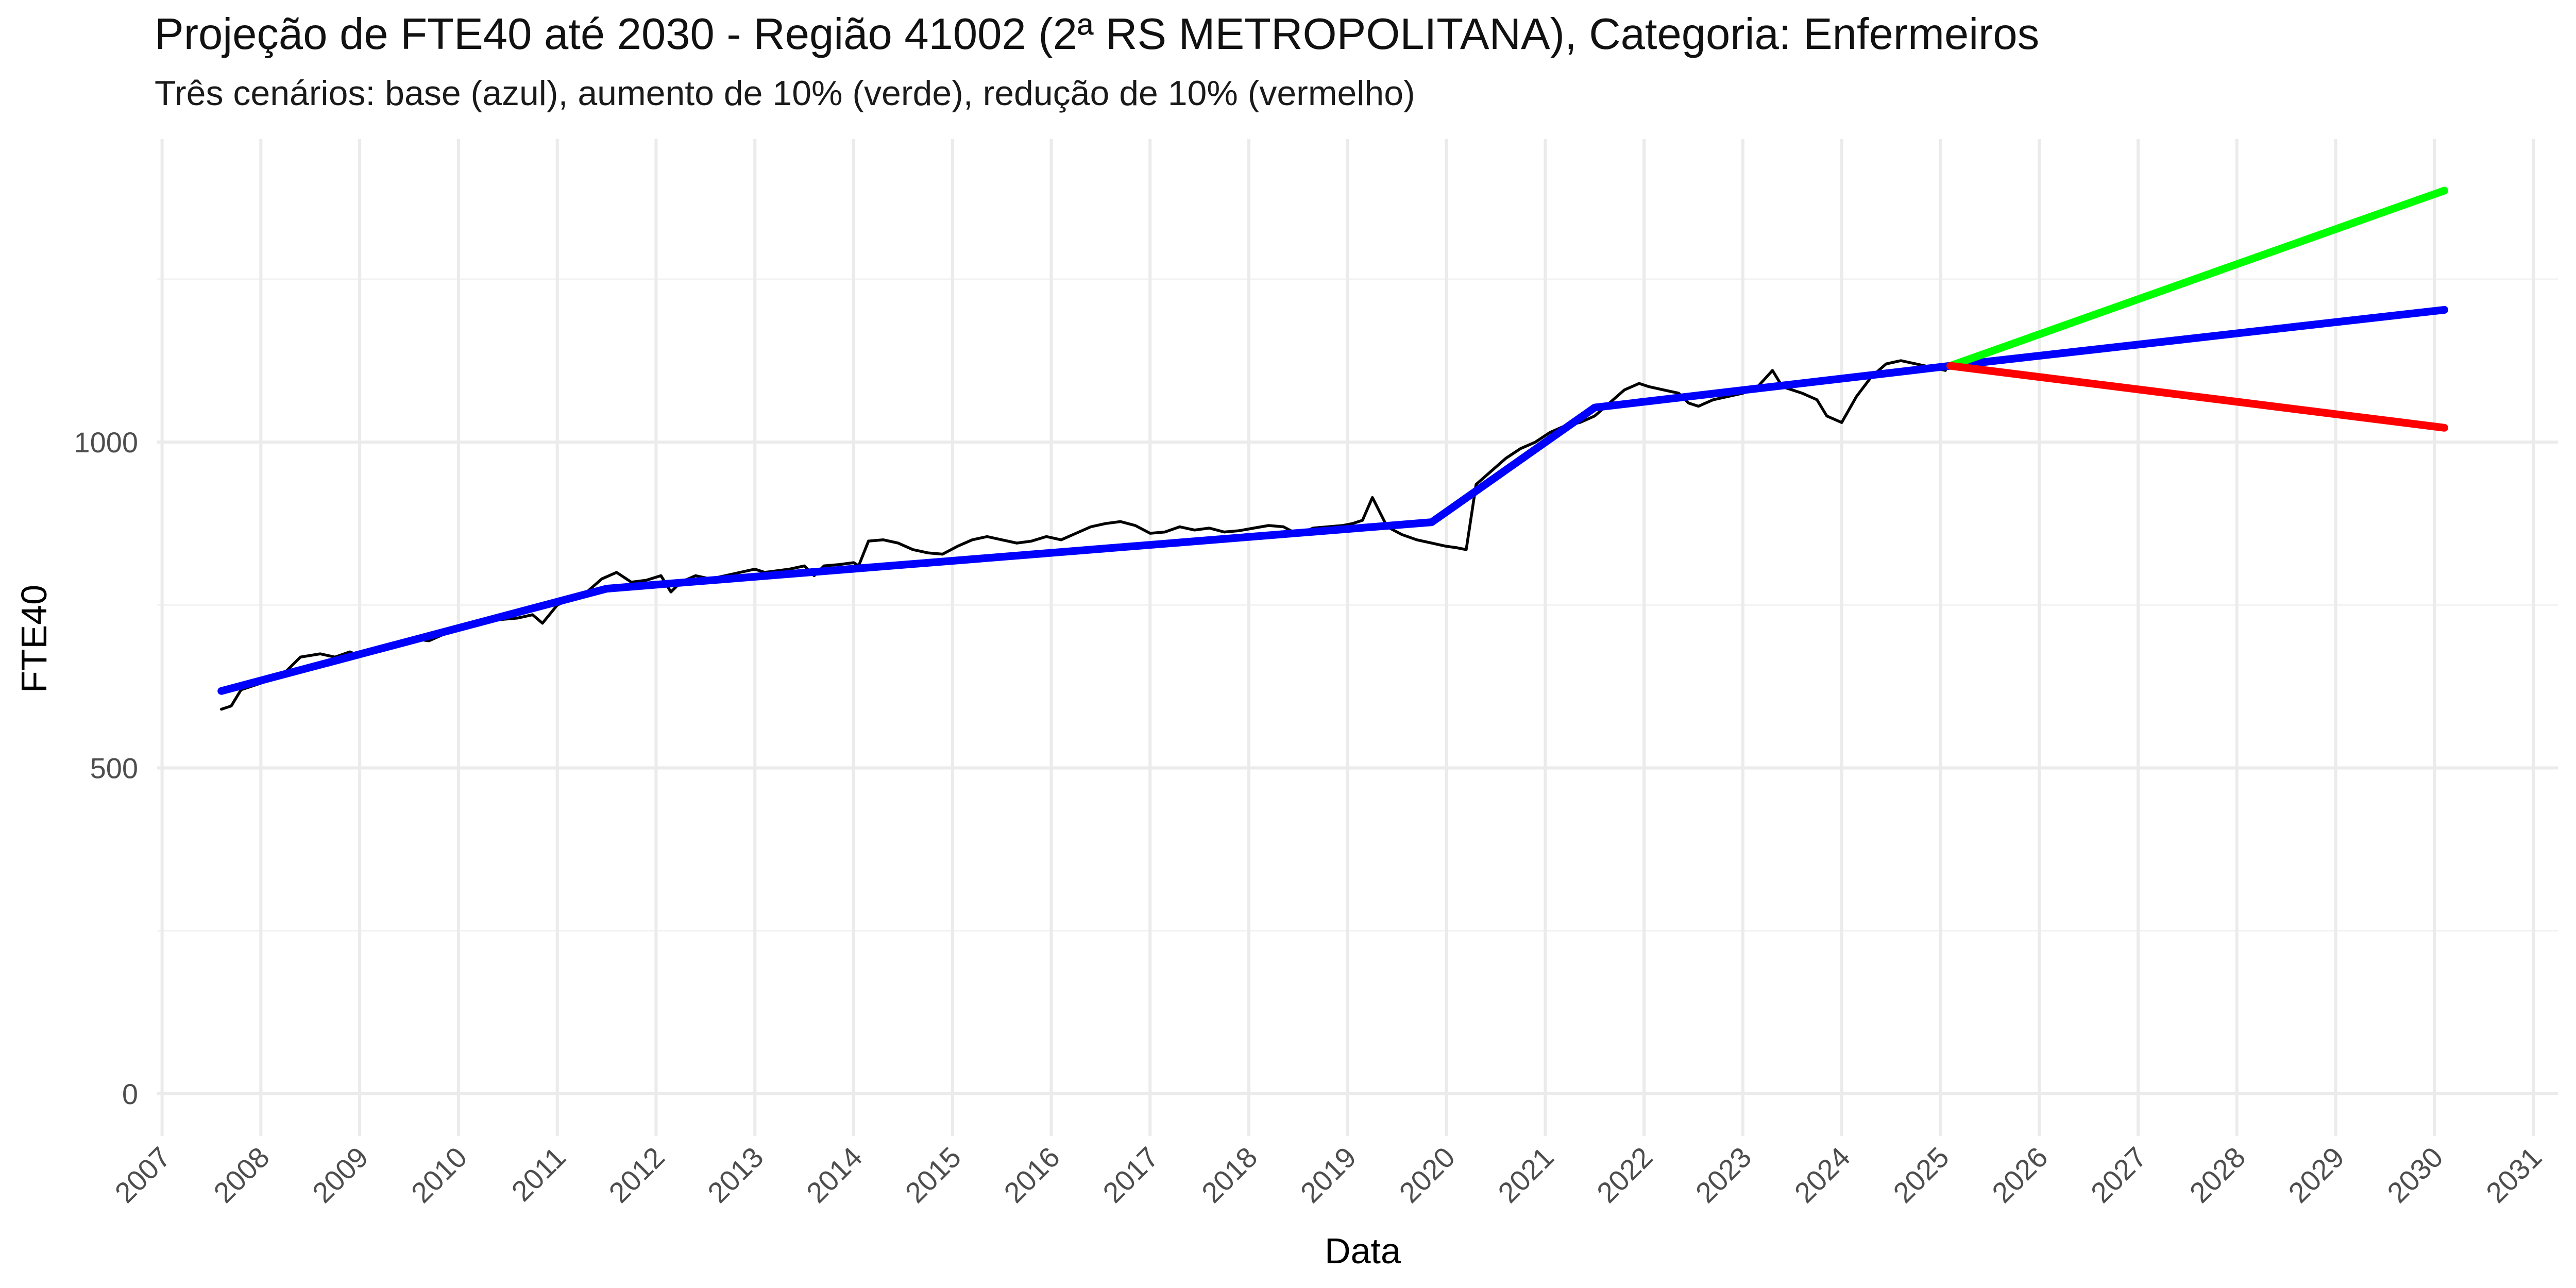  Describe the element at coordinates (241, 1175) in the screenshot. I see `x-tick-label: 2008` at that location.